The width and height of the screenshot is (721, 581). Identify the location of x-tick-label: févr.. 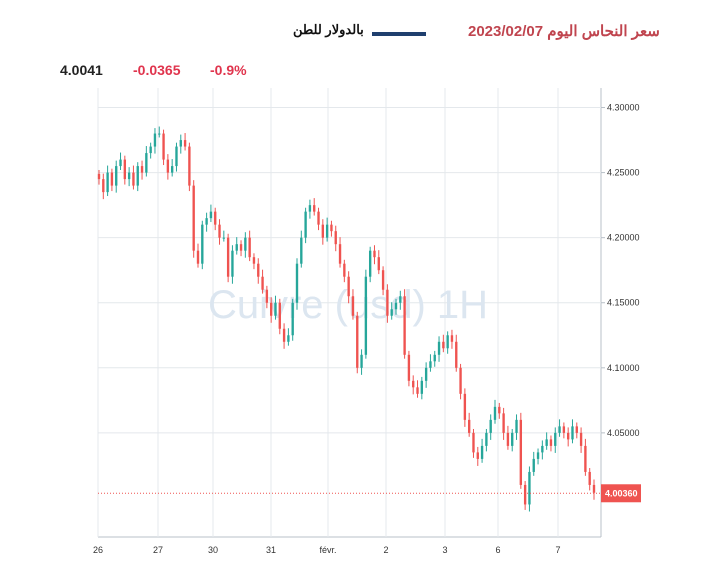
(327, 550).